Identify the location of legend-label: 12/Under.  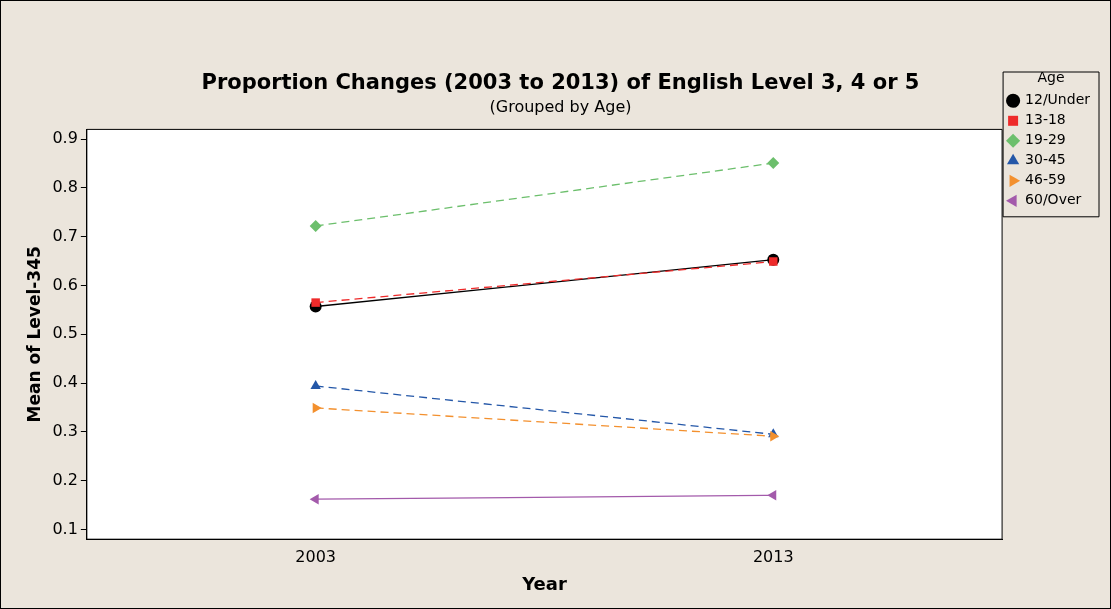
(1058, 99).